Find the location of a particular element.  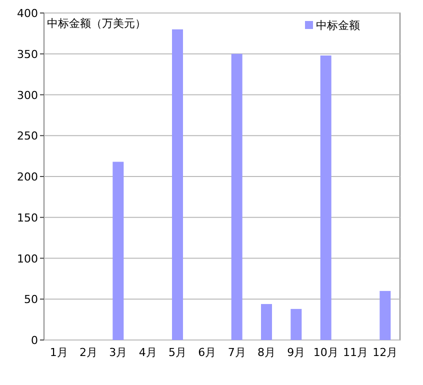

y-tick-label: 200 is located at coordinates (27, 177).